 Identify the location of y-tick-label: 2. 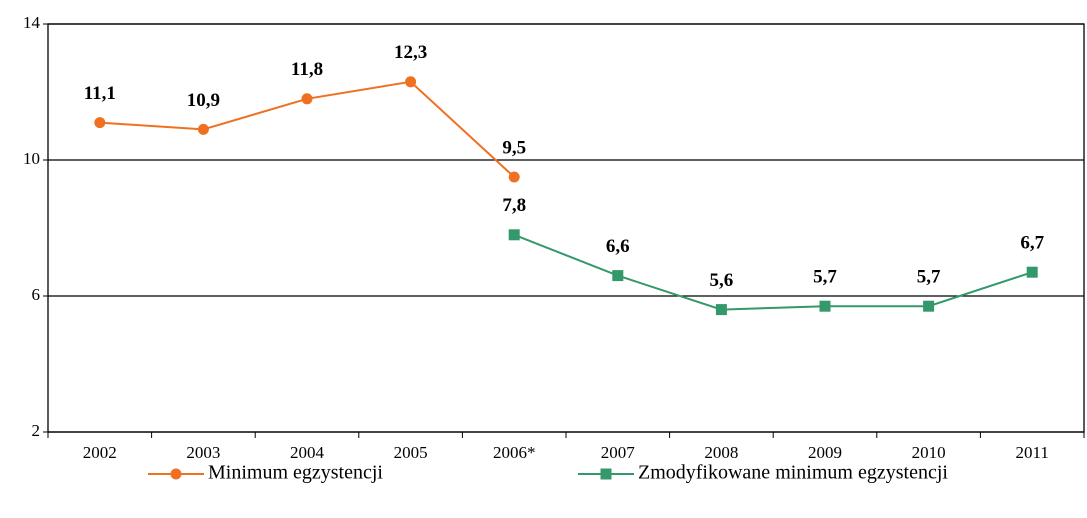
(36, 430).